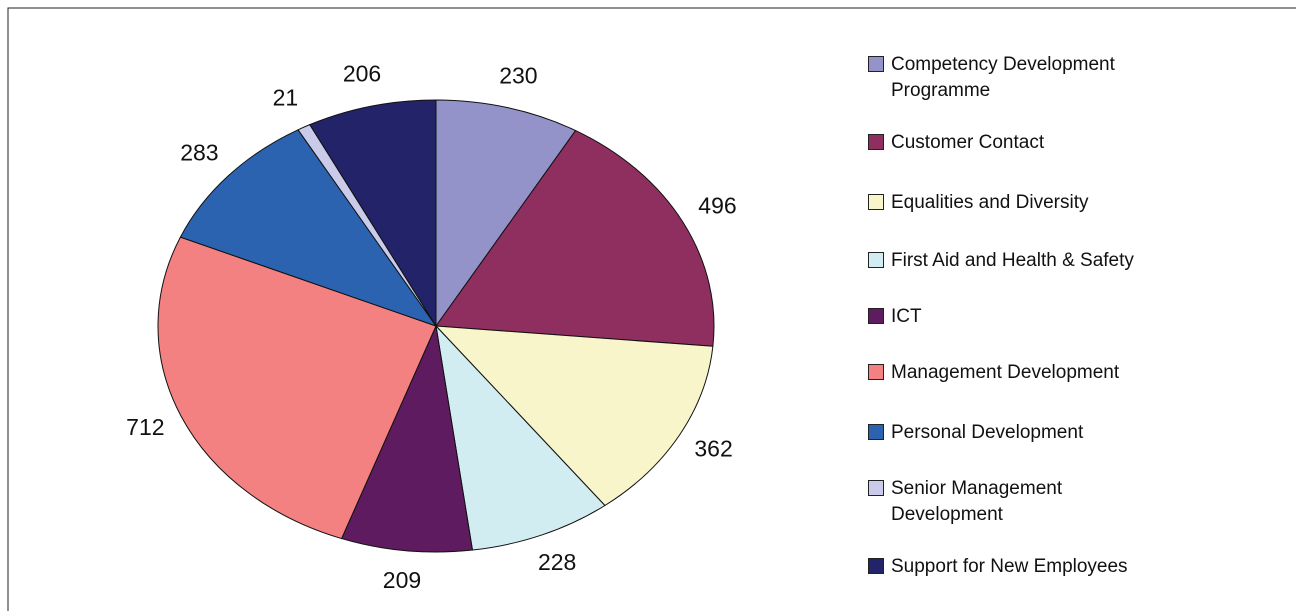 The image size is (1296, 611). What do you see at coordinates (990, 202) in the screenshot?
I see `legend-label: Equalities and Diversity` at bounding box center [990, 202].